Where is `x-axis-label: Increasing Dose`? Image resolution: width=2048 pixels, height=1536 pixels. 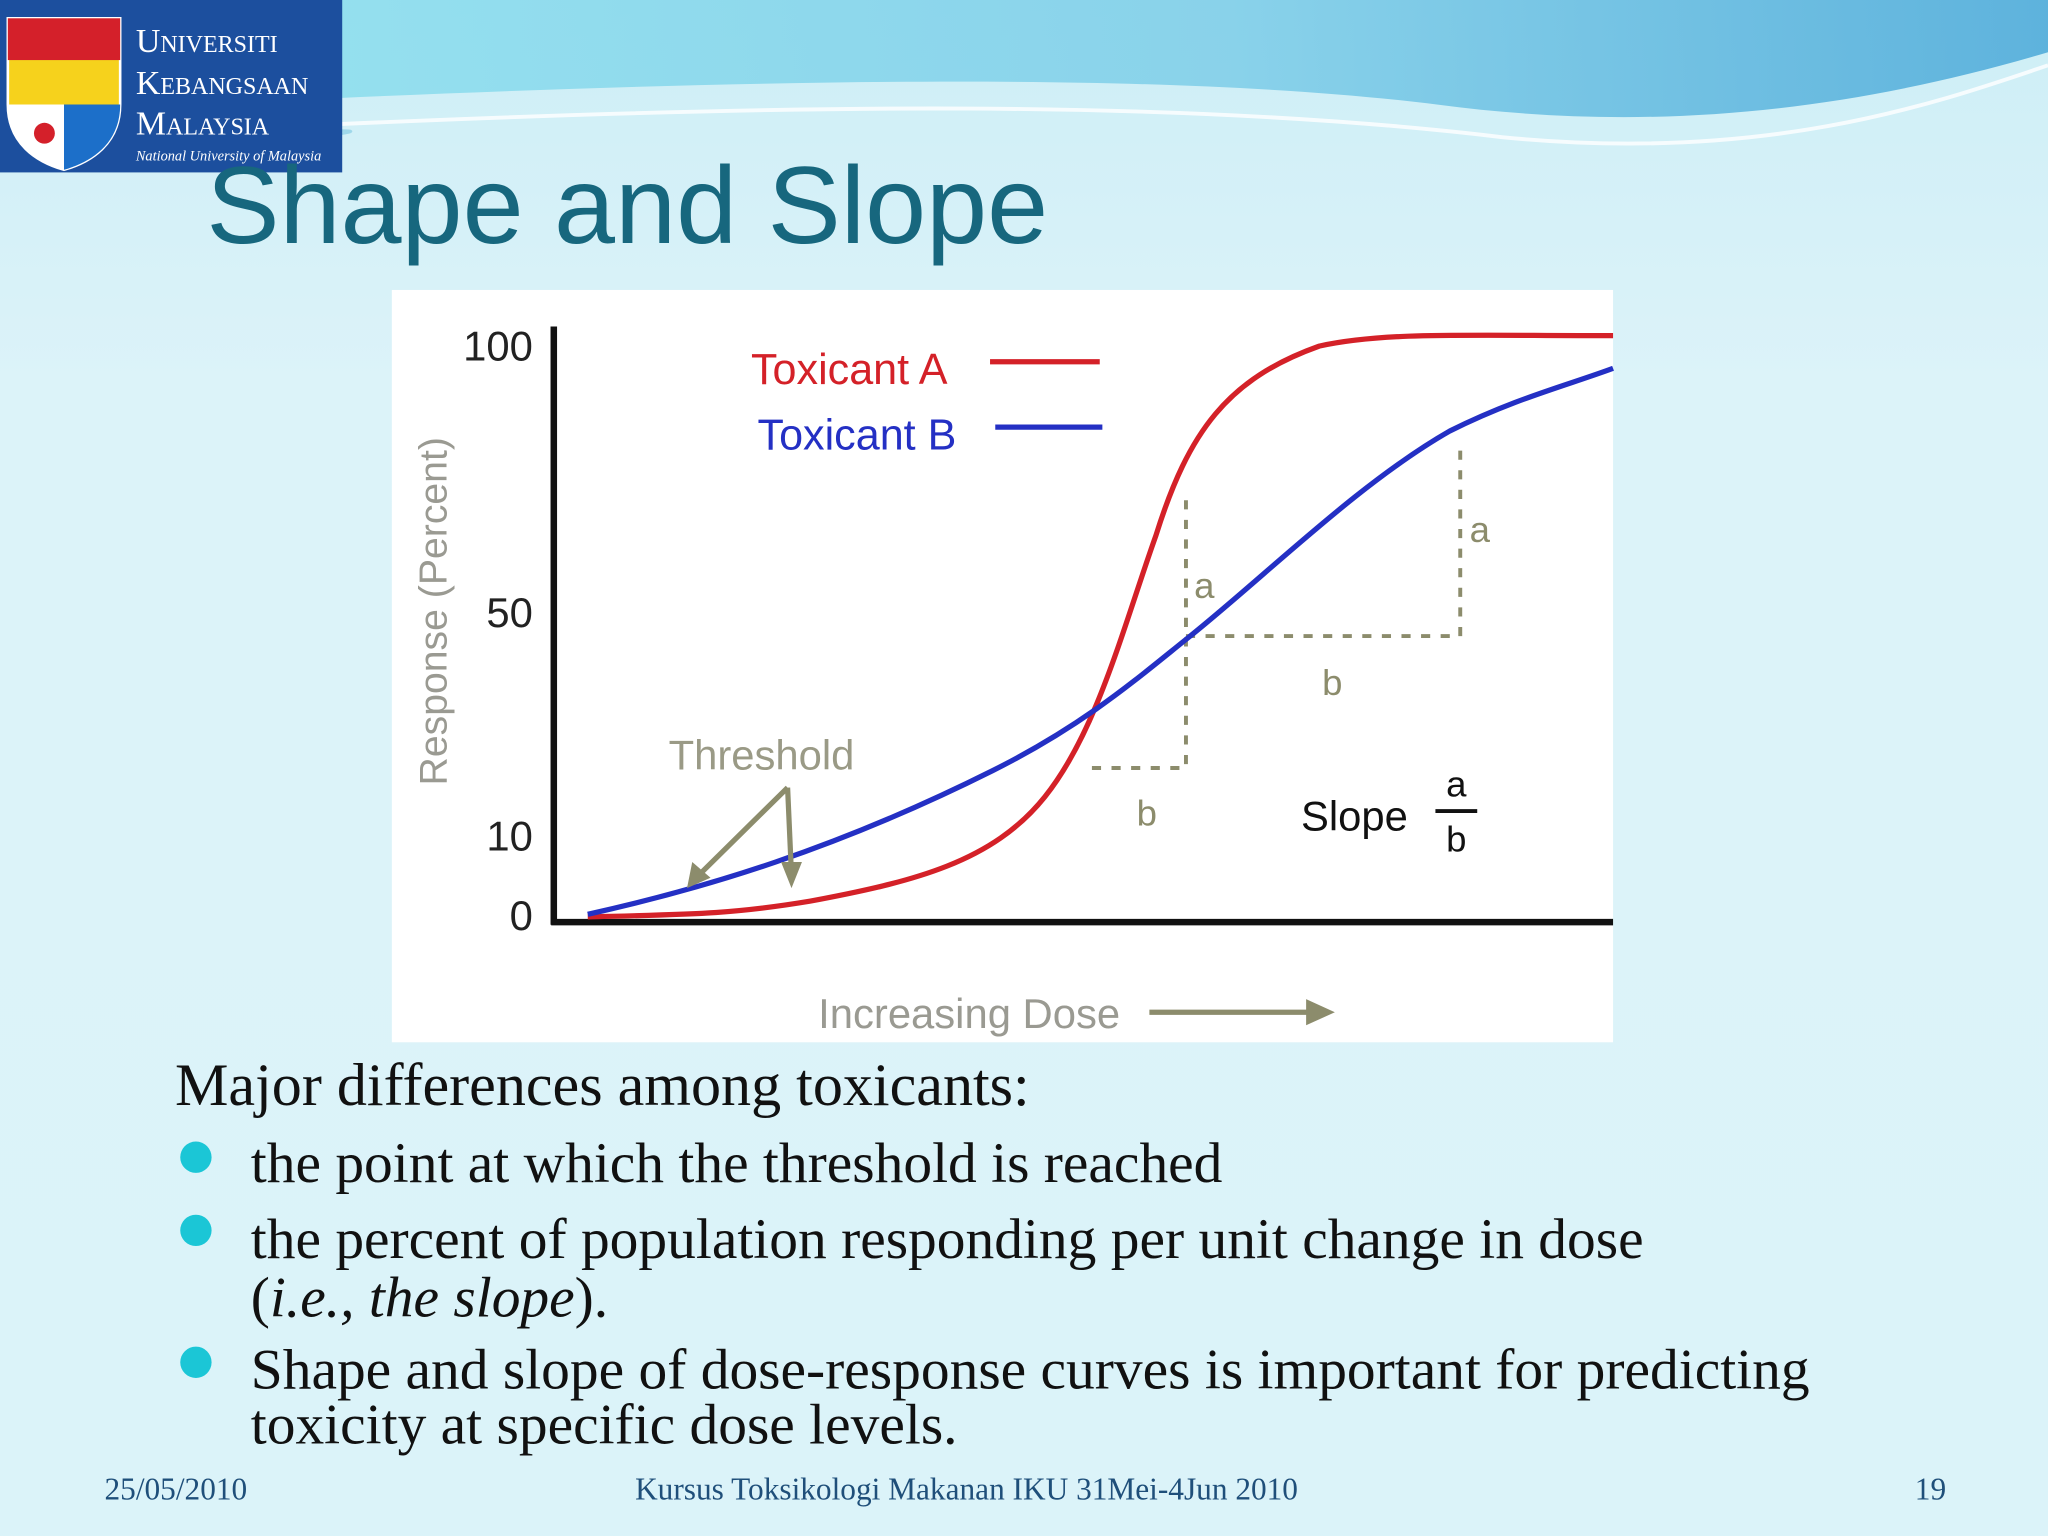
x-axis-label: Increasing Dose is located at coordinates (969, 1013).